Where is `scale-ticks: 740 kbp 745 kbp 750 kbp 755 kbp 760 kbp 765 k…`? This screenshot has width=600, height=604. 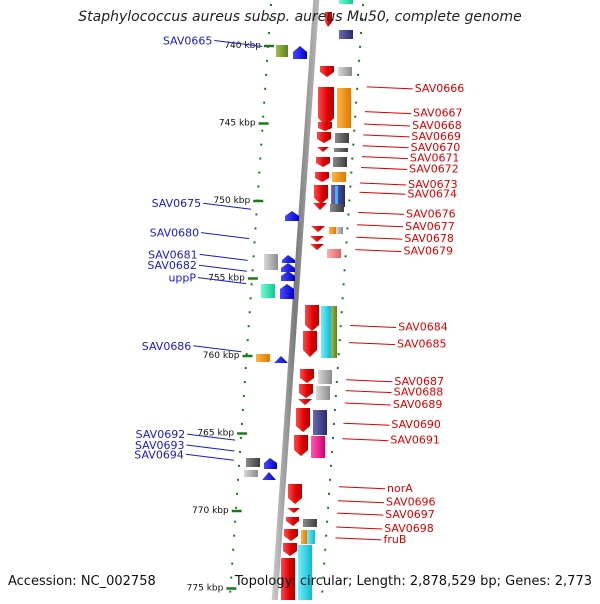 scale-ticks: 740 kbp 745 kbp 750 kbp 755 kbp 760 kbp 765 k… is located at coordinates (230, 317).